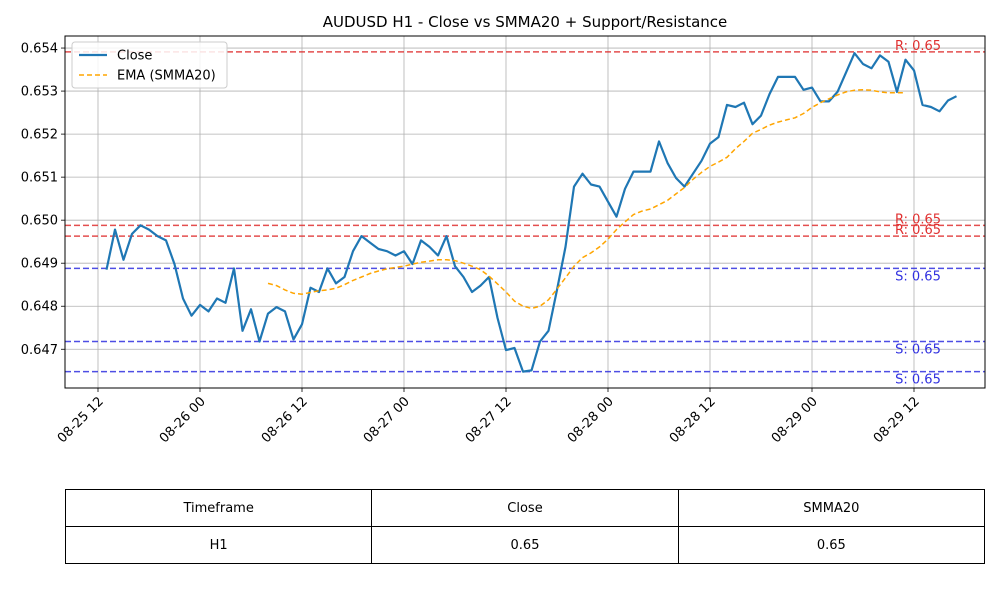 The image size is (1000, 600). What do you see at coordinates (39, 92) in the screenshot?
I see `y-tick-label: 0.653` at bounding box center [39, 92].